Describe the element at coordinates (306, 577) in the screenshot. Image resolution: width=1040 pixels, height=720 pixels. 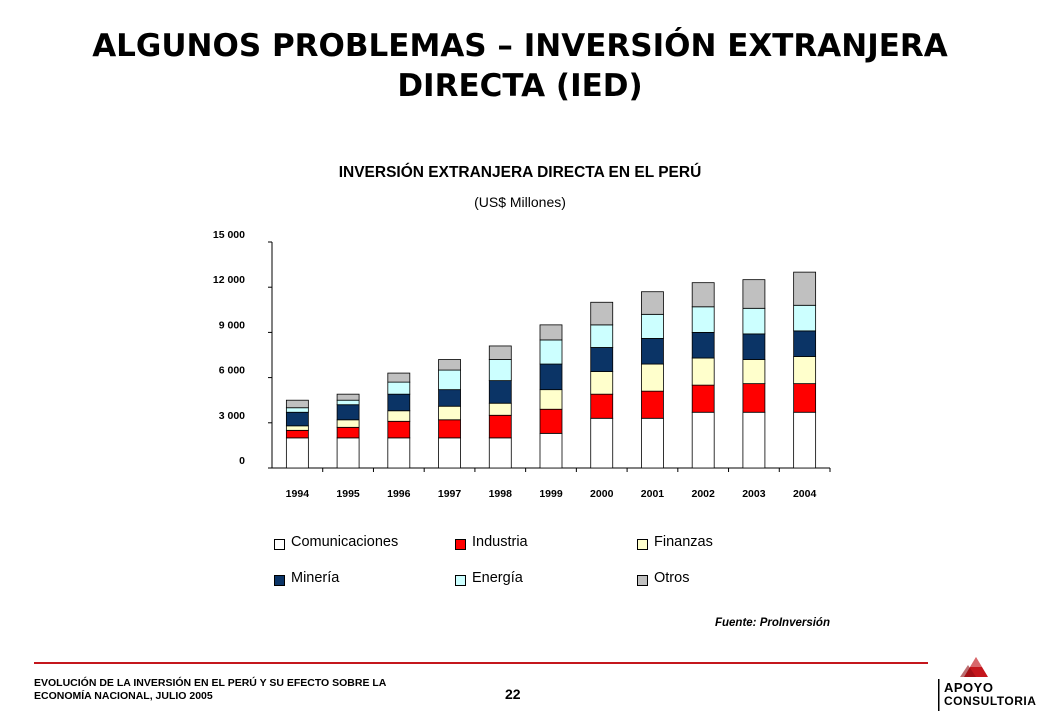
I see `legend-item-minera: Minería` at that location.